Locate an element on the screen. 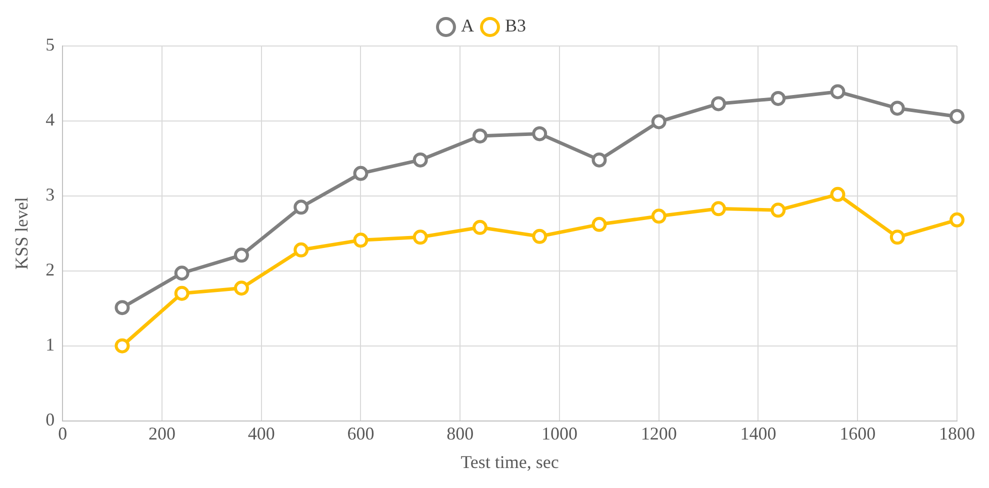  y-tick-label: 5 is located at coordinates (50, 44).